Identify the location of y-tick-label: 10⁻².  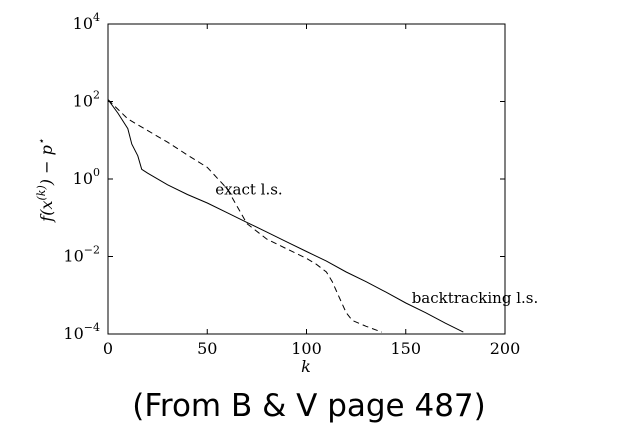
(81, 255).